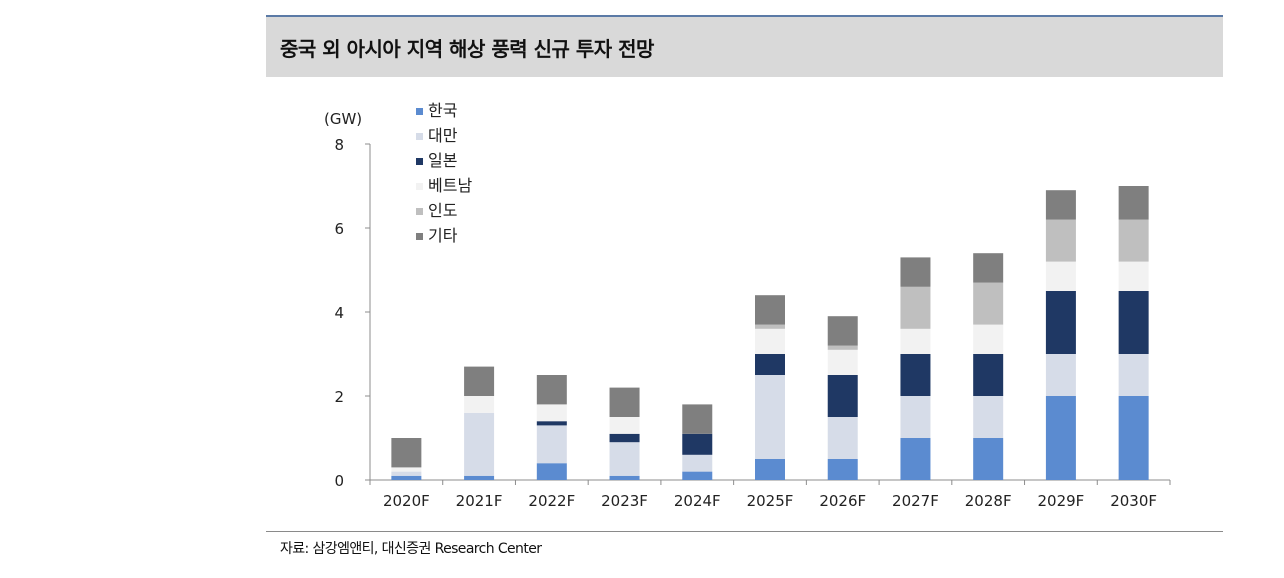 Image resolution: width=1284 pixels, height=578 pixels. Describe the element at coordinates (339, 145) in the screenshot. I see `y-tick-label: 8` at that location.